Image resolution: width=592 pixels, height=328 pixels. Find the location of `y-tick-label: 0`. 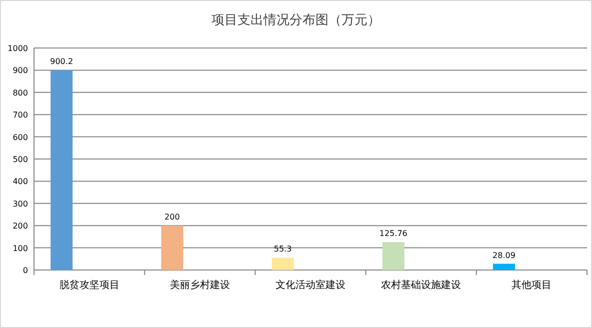

y-tick-label: 0 is located at coordinates (25, 270).